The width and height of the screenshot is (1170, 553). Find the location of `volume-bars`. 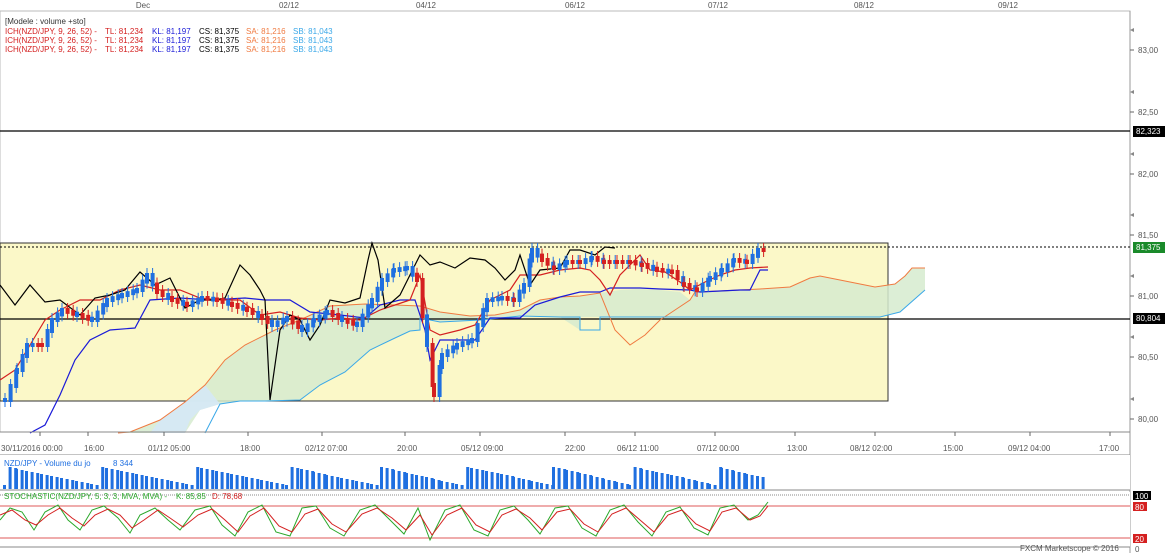

volume-bars is located at coordinates (384, 478).